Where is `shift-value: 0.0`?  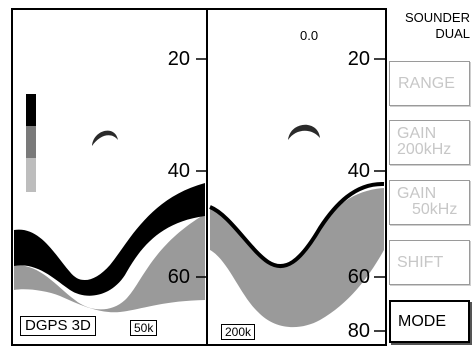 shift-value: 0.0 is located at coordinates (309, 35).